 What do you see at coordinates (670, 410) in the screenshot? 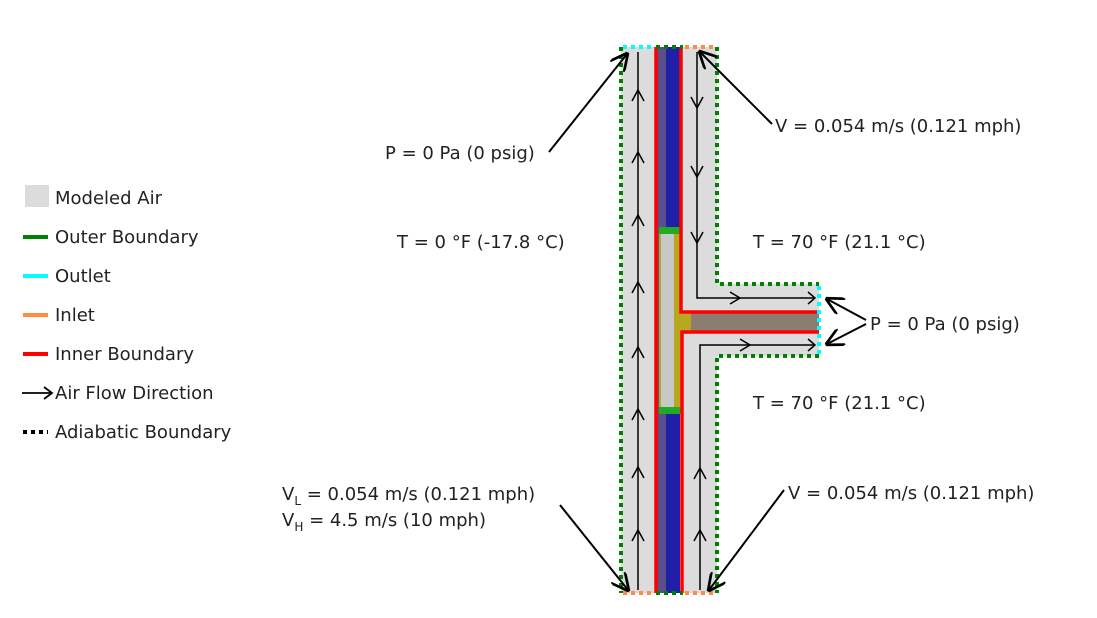
I see `window-seal-bottom` at bounding box center [670, 410].